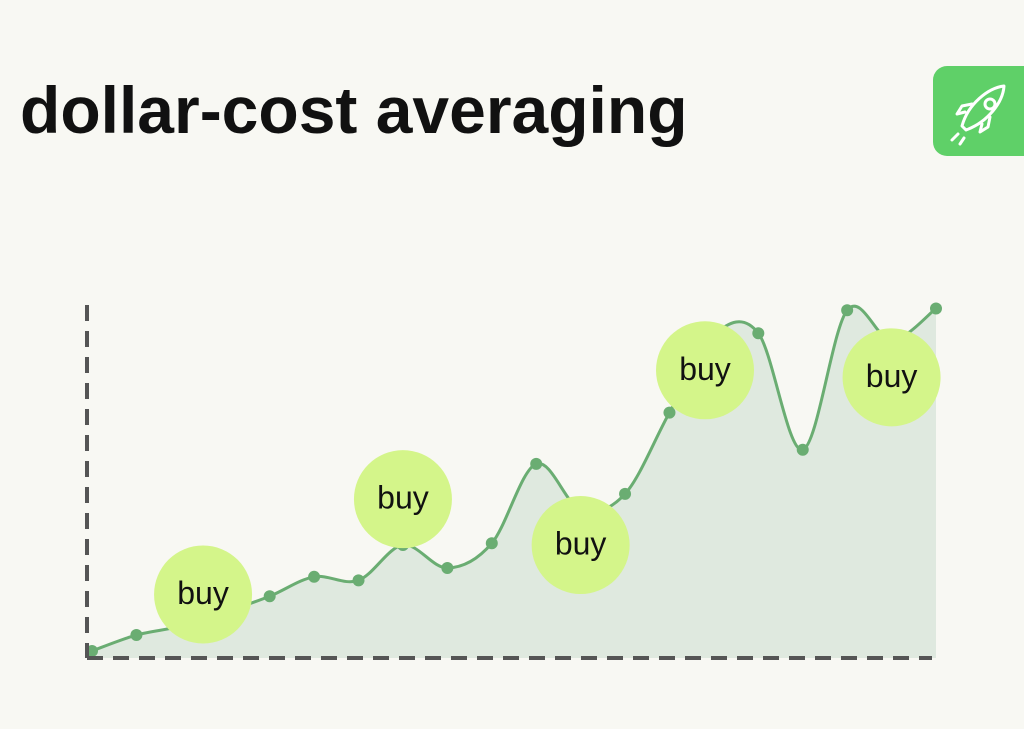 The height and width of the screenshot is (729, 1024). I want to click on icon-background, so click(978, 111).